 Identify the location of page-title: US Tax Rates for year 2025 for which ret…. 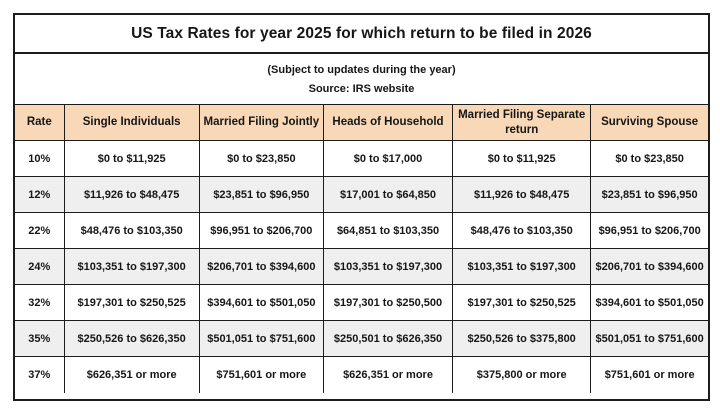
(361, 34).